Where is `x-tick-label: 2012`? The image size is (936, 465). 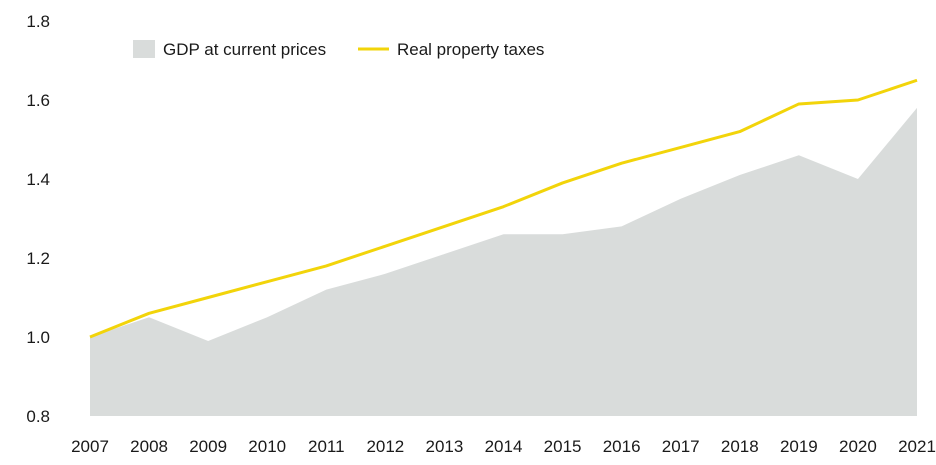 x-tick-label: 2012 is located at coordinates (385, 446).